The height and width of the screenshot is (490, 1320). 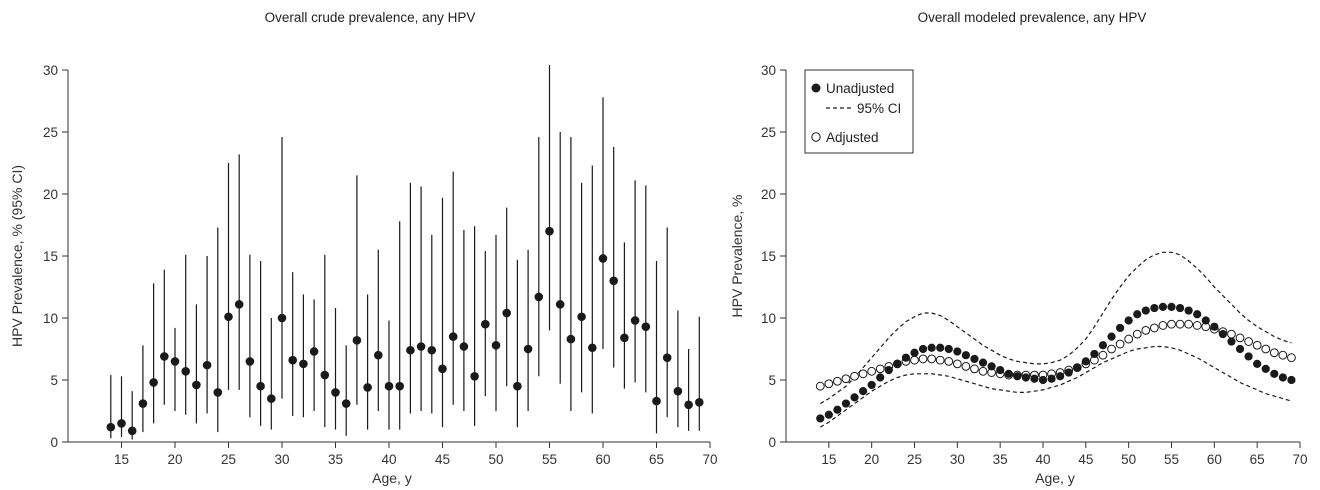 I want to click on y-tick-label: 25, so click(x=50, y=132).